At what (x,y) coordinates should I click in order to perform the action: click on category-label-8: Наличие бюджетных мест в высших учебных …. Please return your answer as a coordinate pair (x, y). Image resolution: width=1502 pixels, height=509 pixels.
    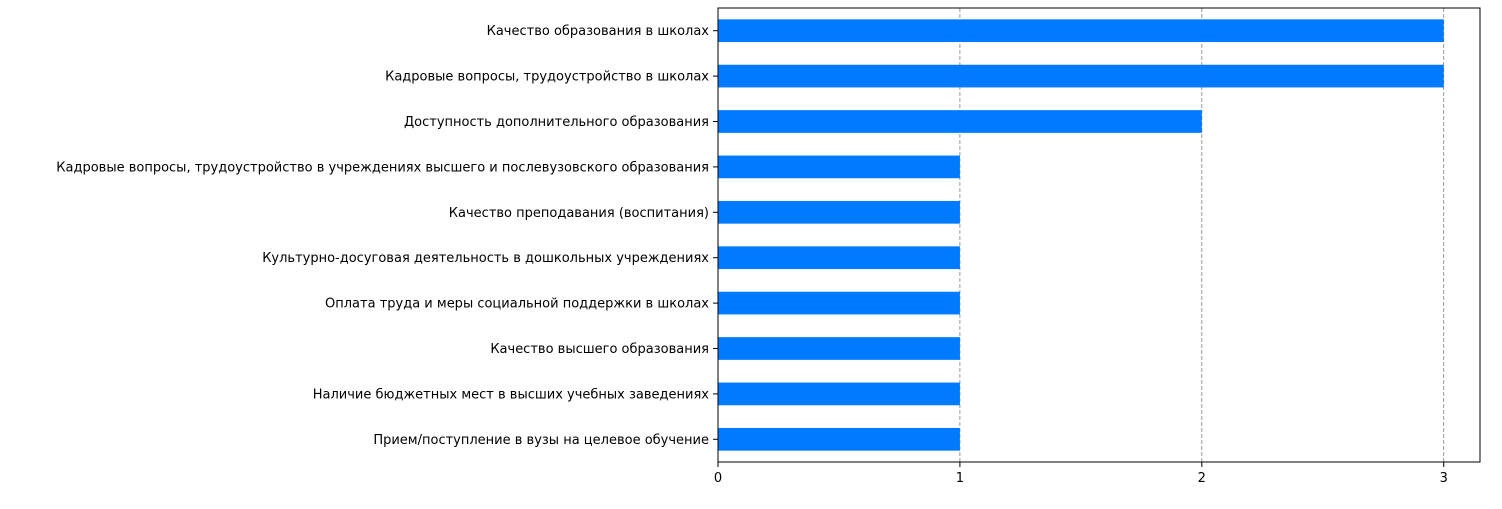
    Looking at the image, I should click on (511, 394).